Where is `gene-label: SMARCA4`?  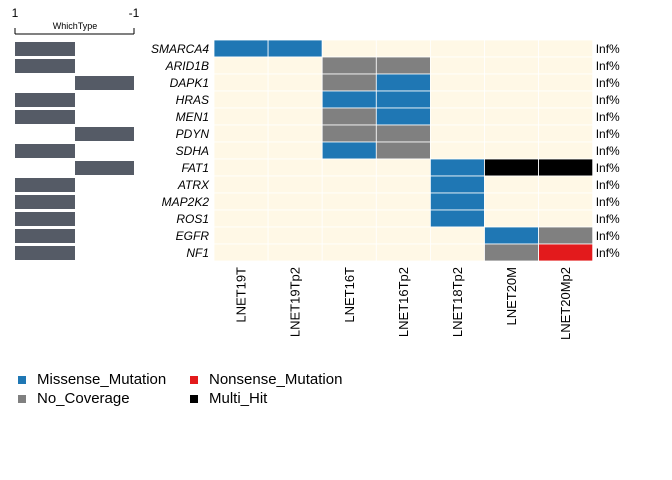 gene-label: SMARCA4 is located at coordinates (180, 49).